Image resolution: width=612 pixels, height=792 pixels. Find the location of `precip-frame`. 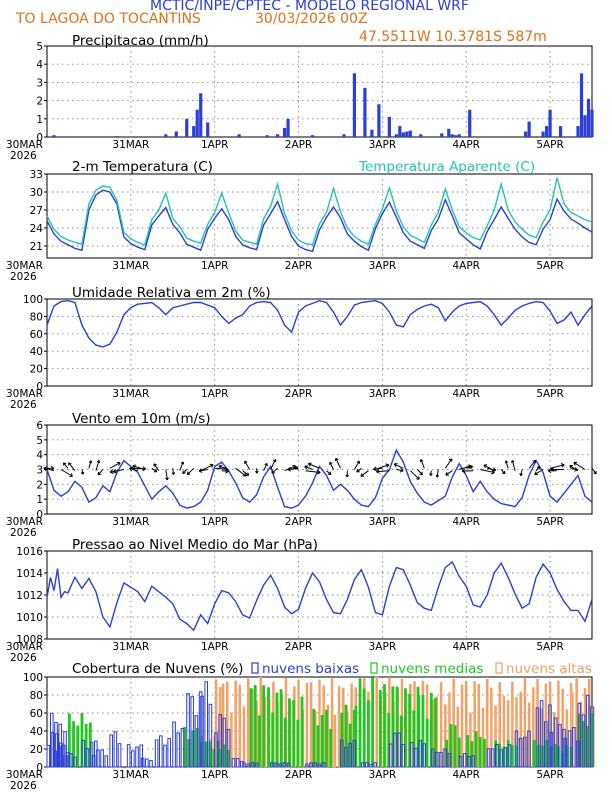

precip-frame is located at coordinates (319, 91).